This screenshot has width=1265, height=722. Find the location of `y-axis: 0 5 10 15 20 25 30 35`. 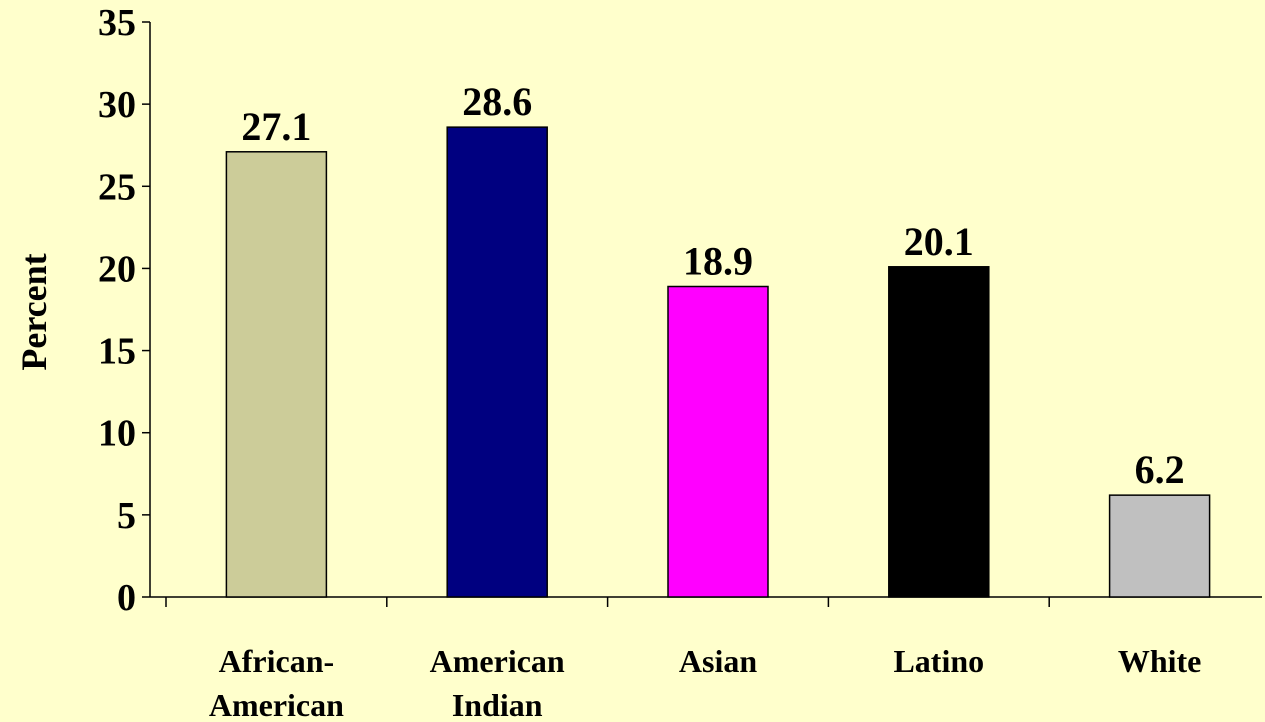

y-axis: 0 5 10 15 20 25 30 35 is located at coordinates (124, 310).